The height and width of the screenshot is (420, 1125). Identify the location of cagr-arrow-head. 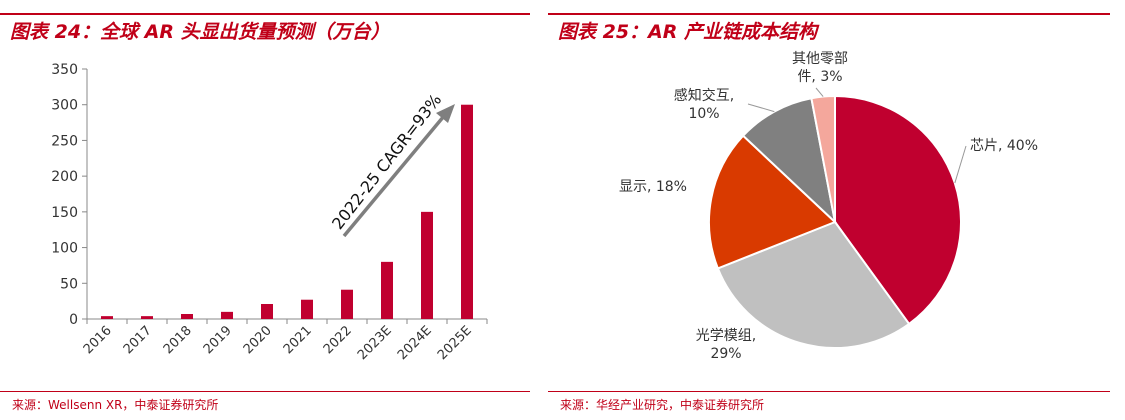
(445, 113).